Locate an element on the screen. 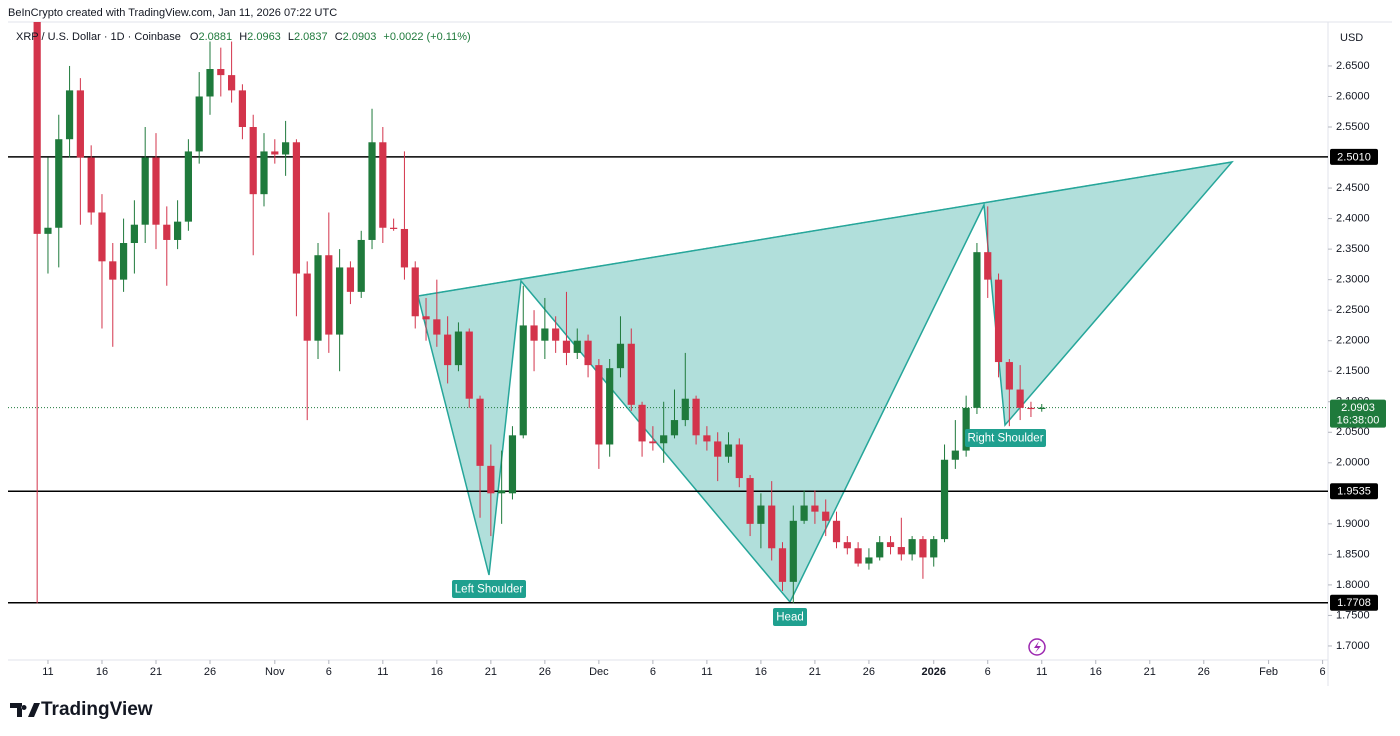  y-tick-label: 1.7500 is located at coordinates (1353, 615).